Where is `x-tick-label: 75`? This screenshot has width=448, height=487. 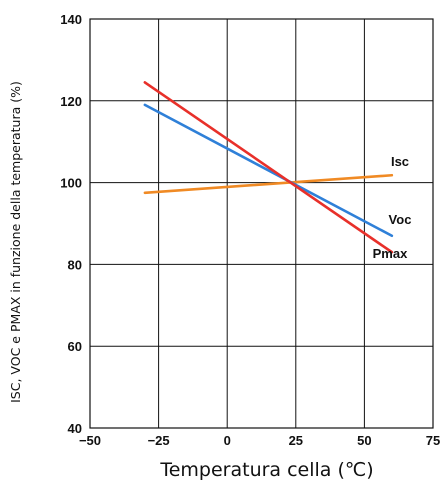 x-tick-label: 75 is located at coordinates (433, 440).